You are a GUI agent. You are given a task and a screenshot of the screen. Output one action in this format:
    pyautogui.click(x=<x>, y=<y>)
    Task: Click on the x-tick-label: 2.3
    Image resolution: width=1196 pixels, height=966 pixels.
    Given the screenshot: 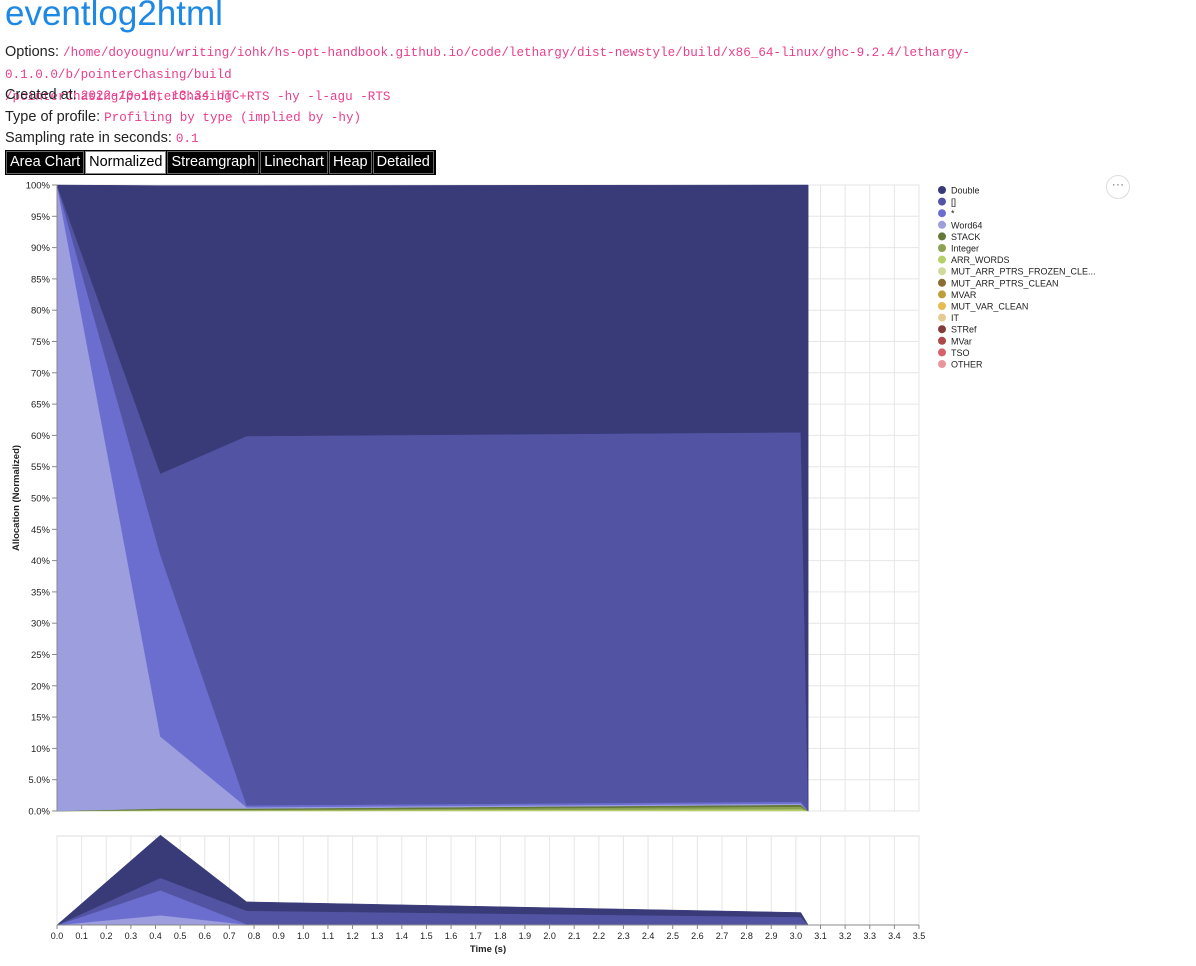 What is the action you would take?
    pyautogui.click(x=623, y=936)
    